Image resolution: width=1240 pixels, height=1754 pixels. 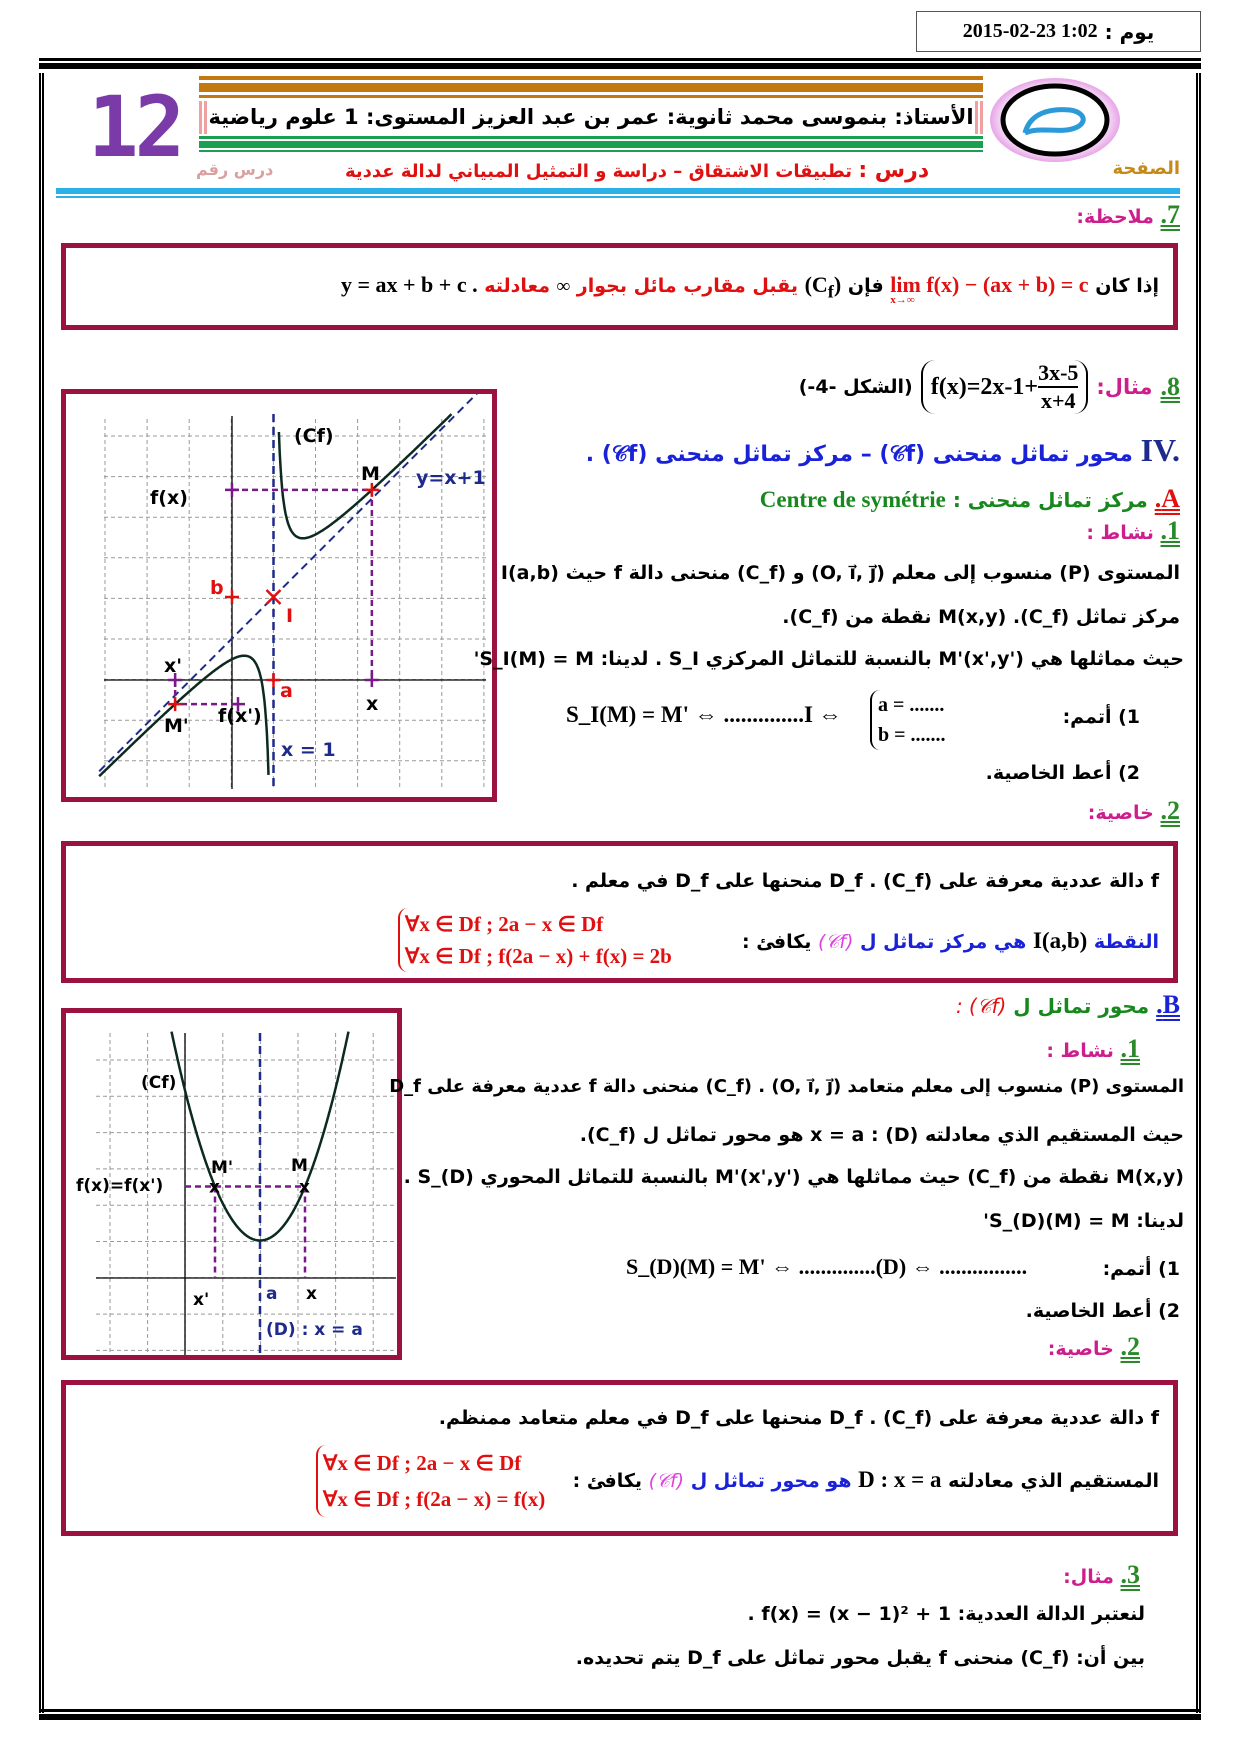 What do you see at coordinates (119, 1186) in the screenshot?
I see `label-fx-equal: f(x)=f(x')` at bounding box center [119, 1186].